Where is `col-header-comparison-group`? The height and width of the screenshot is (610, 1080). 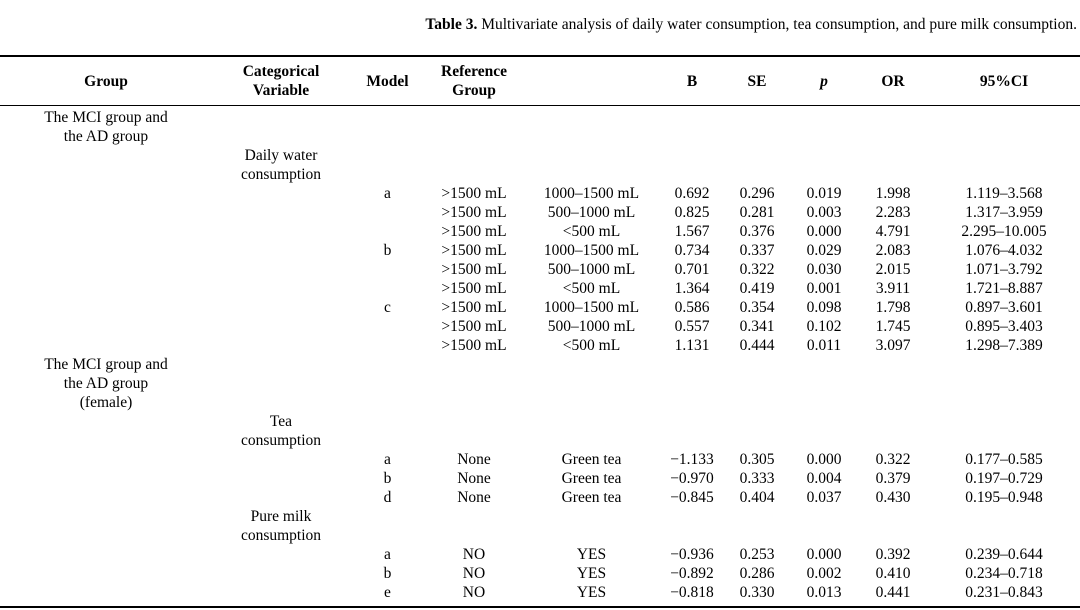 col-header-comparison-group is located at coordinates (591, 81).